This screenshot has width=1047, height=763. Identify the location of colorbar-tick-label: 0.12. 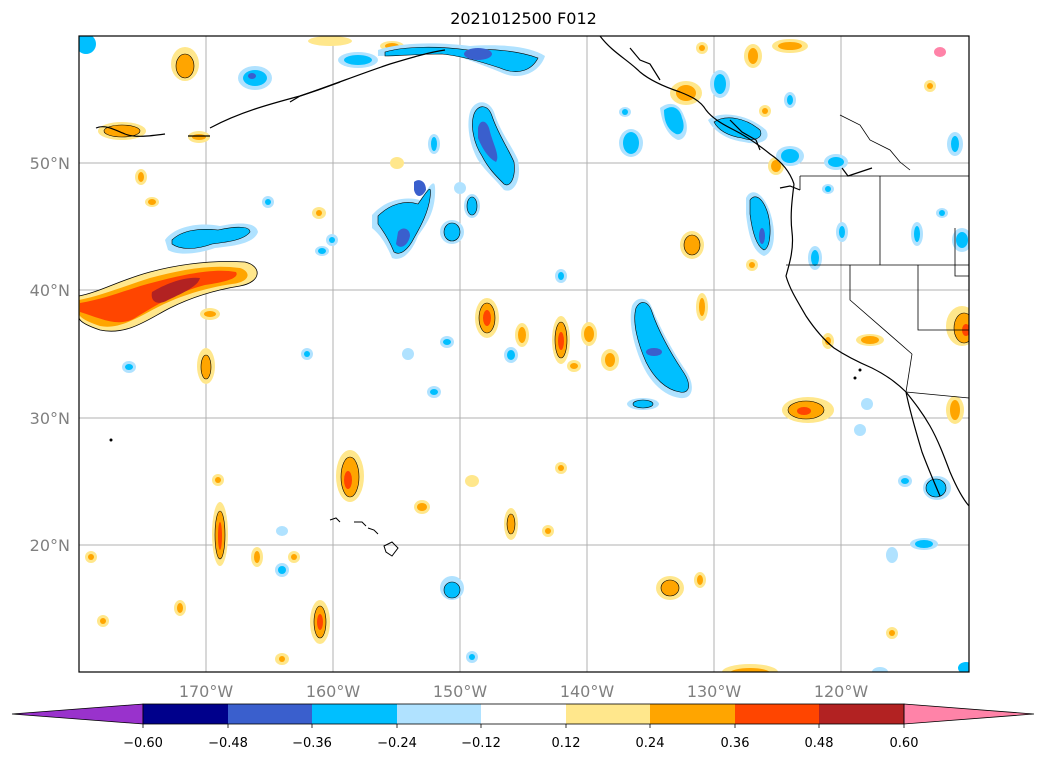
(566, 743).